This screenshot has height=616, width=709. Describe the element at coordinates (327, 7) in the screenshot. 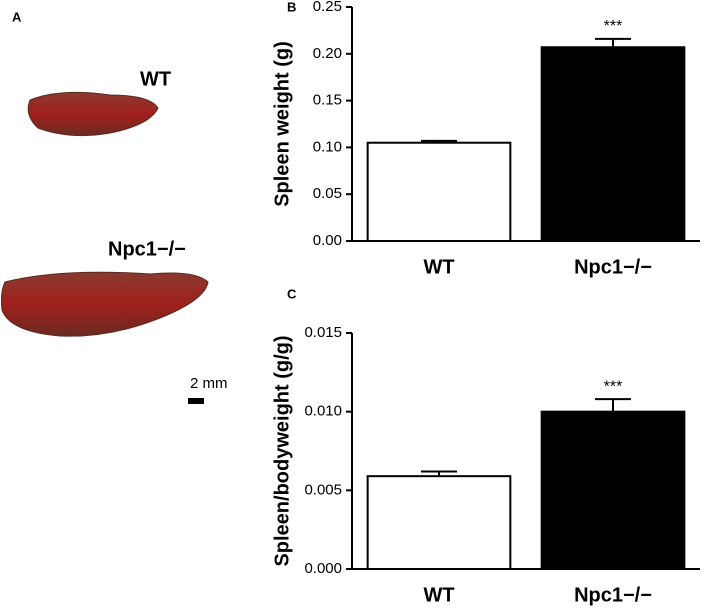

I see `y-tick-label: 0.25` at that location.